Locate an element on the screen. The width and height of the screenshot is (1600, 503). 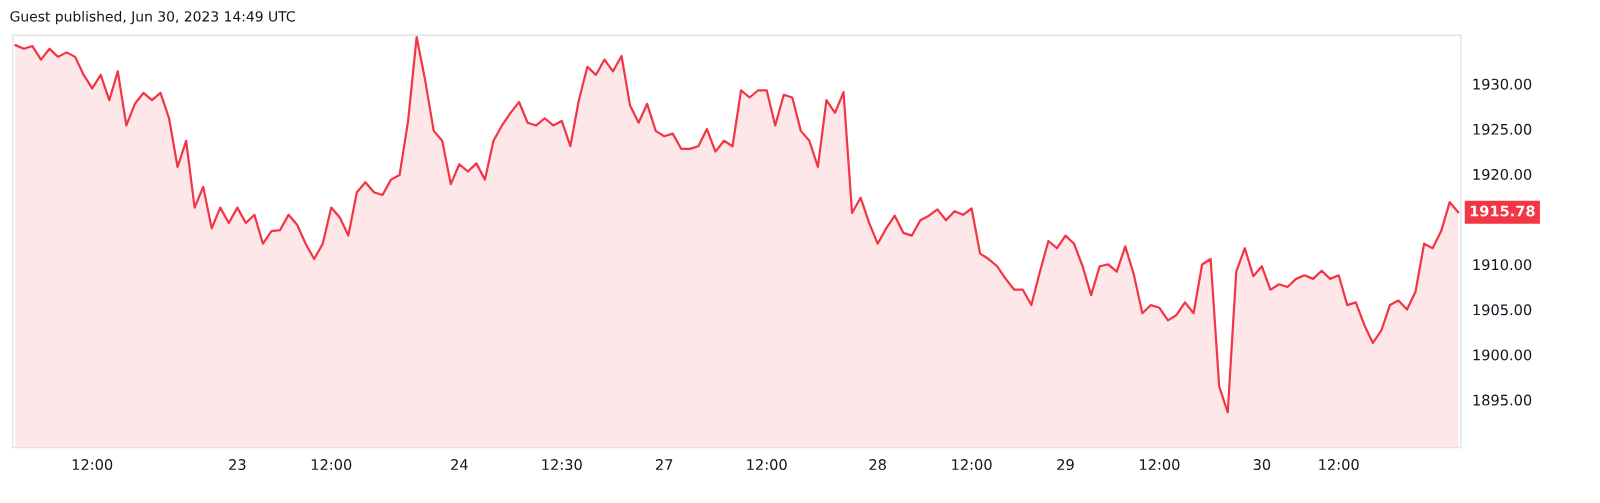
y-tick-label: 1905.00 is located at coordinates (1502, 310).